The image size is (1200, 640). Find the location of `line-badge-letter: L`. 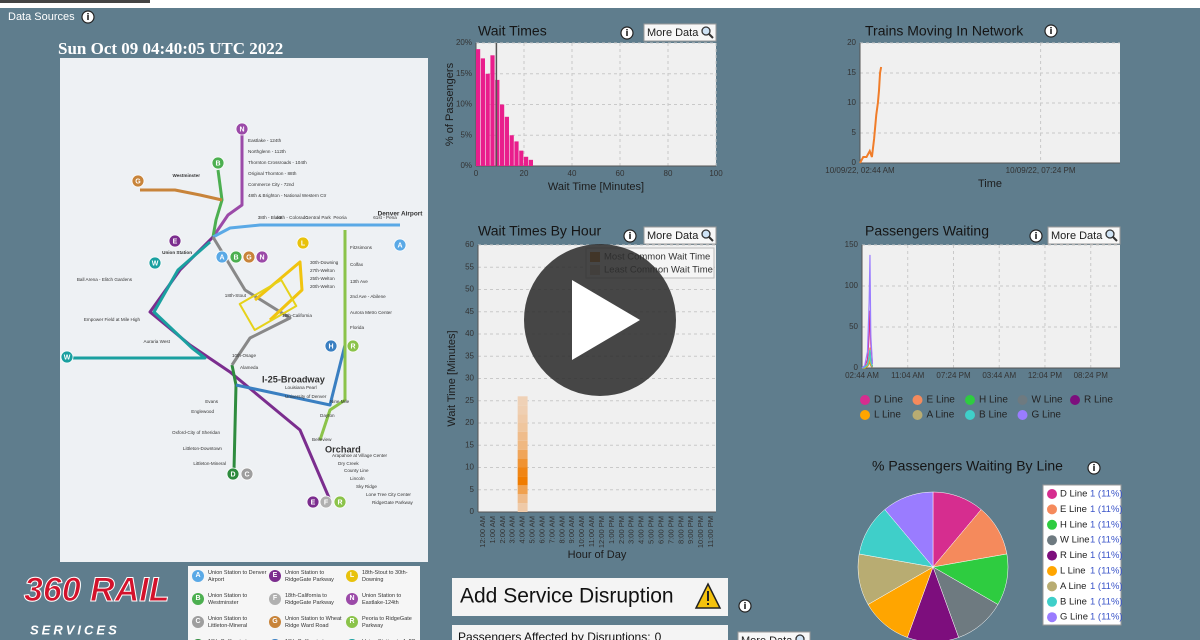

line-badge-letter: L is located at coordinates (303, 243).